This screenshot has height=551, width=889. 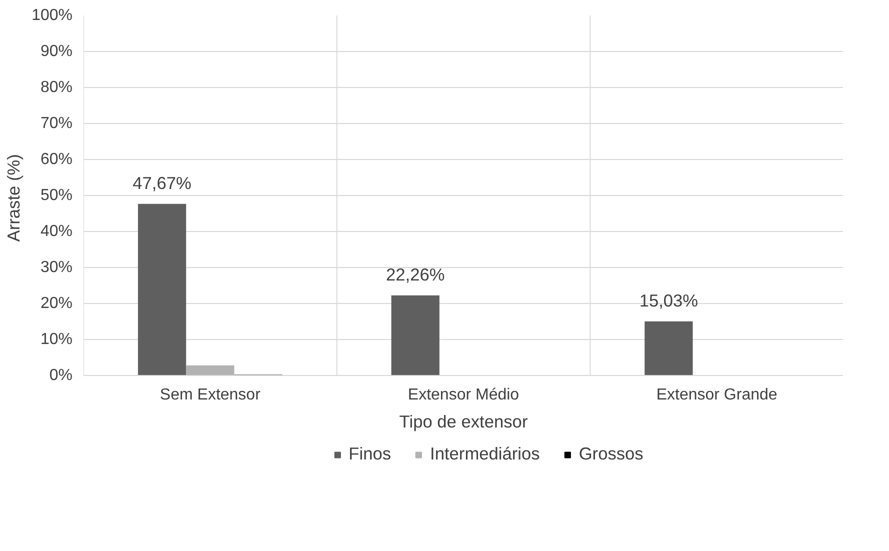 What do you see at coordinates (415, 274) in the screenshot?
I see `data-label: 22,26%` at bounding box center [415, 274].